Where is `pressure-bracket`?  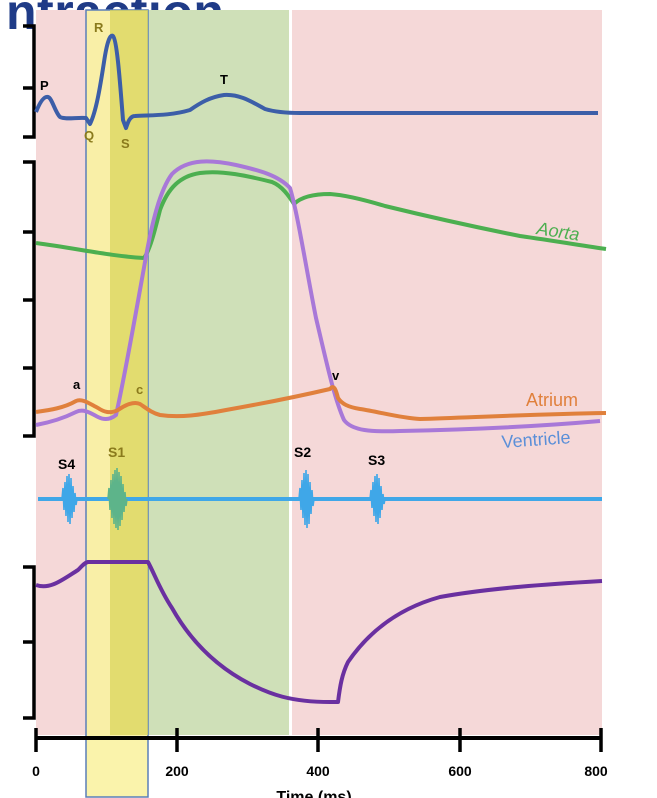
pressure-bracket is located at coordinates (29, 299).